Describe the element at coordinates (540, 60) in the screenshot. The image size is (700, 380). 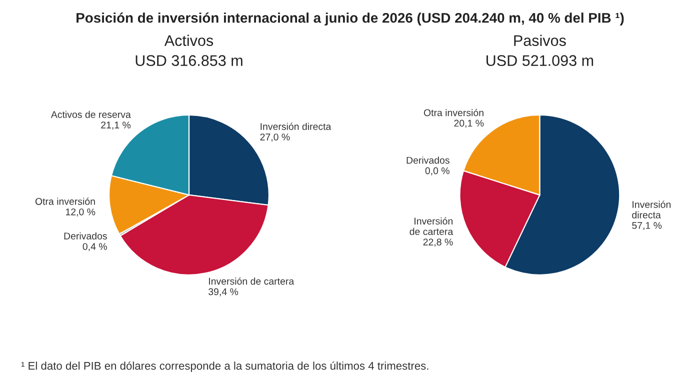
I see `chart-subtitle: USD 521.093 m` at that location.